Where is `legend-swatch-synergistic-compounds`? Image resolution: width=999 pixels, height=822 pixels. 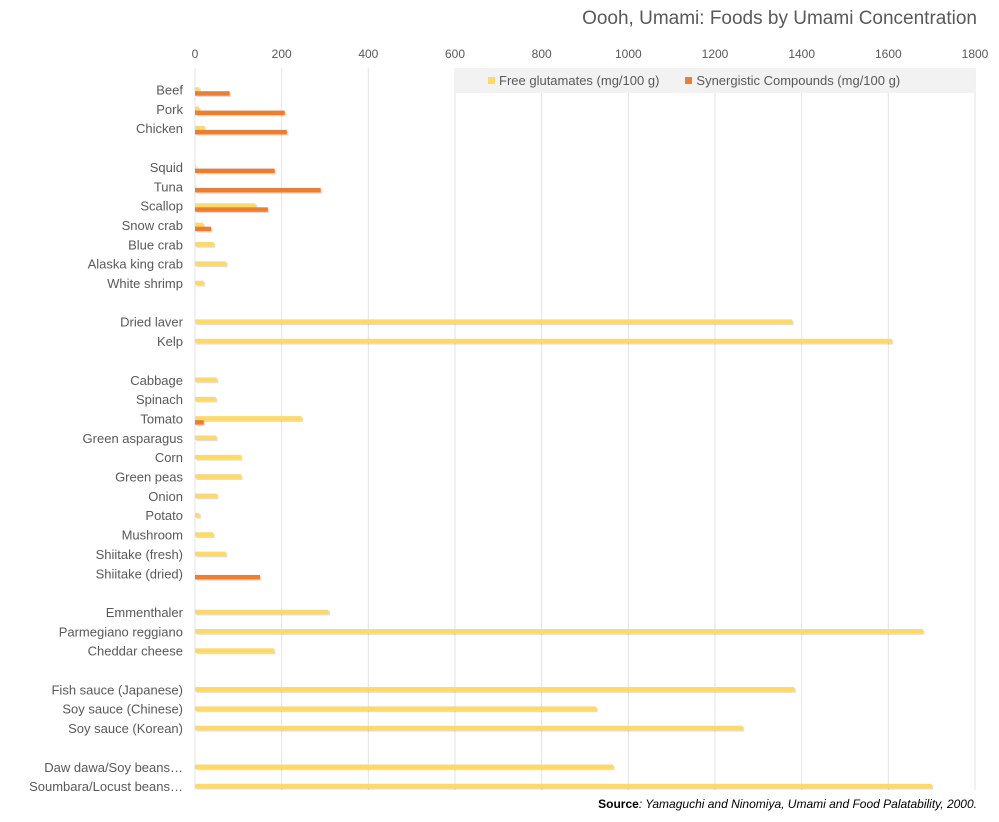 legend-swatch-synergistic-compounds is located at coordinates (689, 80).